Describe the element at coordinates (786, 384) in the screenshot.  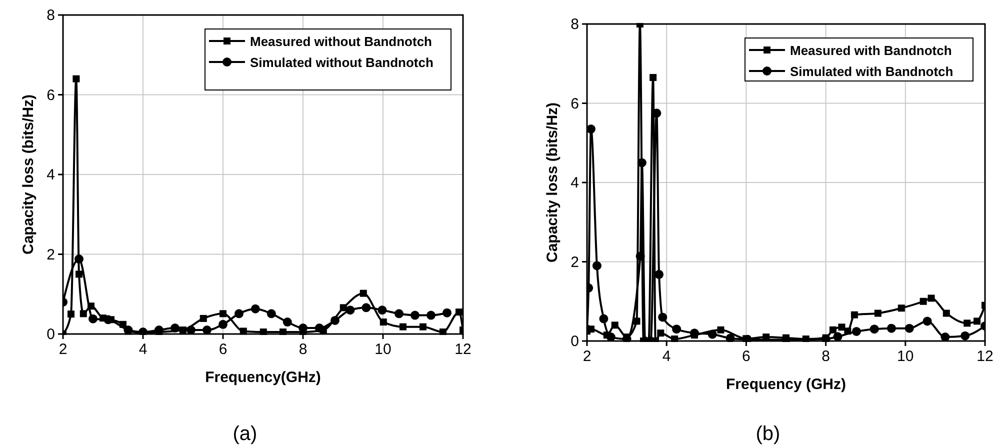
I see `x-axis-title: Frequency (GHz)` at that location.